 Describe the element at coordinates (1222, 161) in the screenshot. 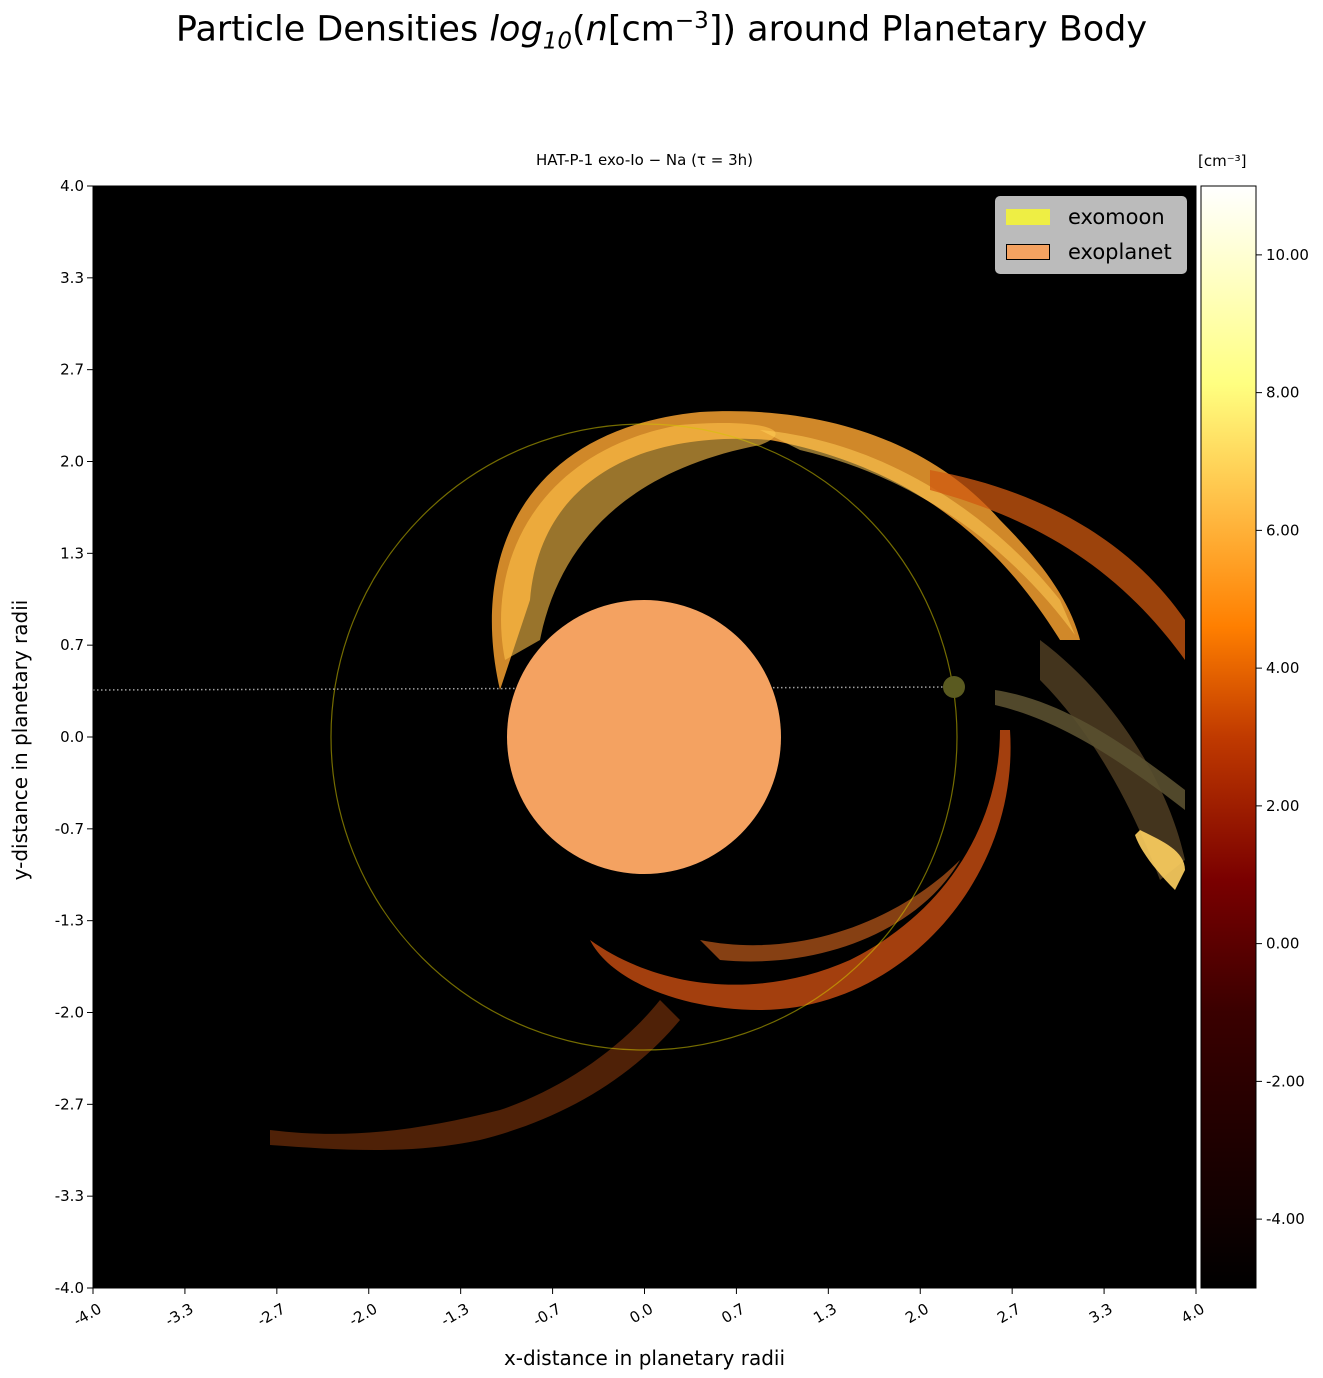

I see `colorbar-unit: [cm⁻³]` at that location.